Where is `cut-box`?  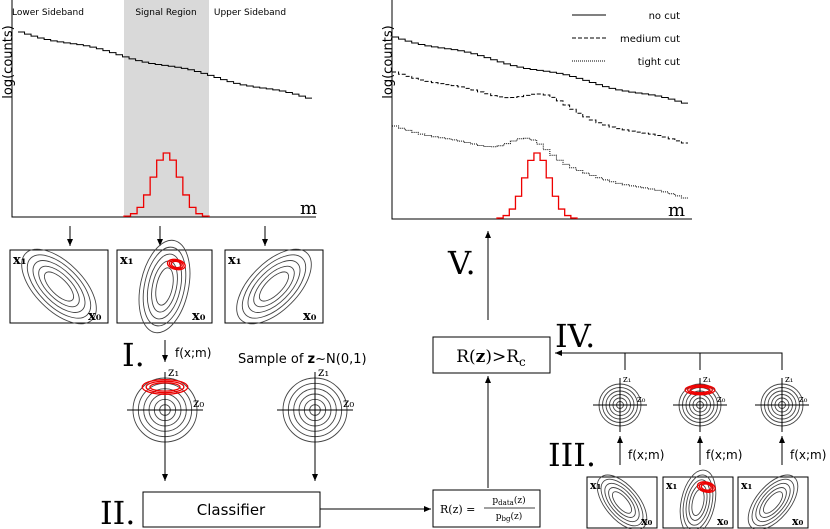
cut-box is located at coordinates (491, 355).